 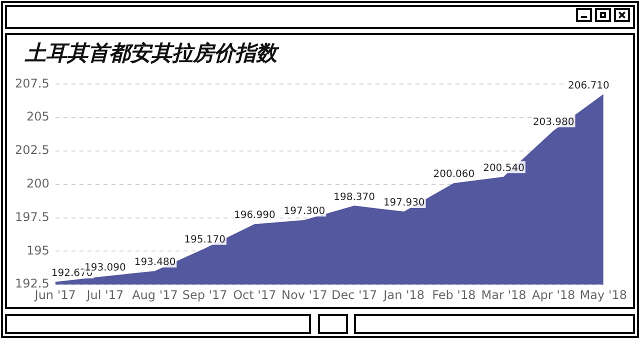 What do you see at coordinates (32, 150) in the screenshot?
I see `y-tick-label: 202.5` at bounding box center [32, 150].